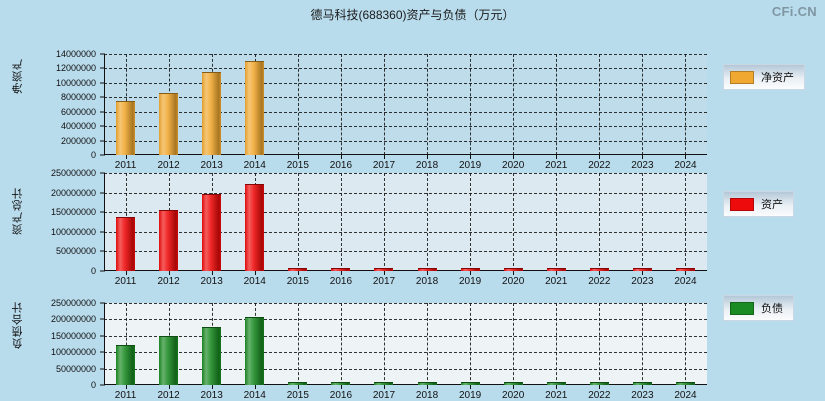 This screenshot has width=825, height=401. Describe the element at coordinates (384, 383) in the screenshot. I see `bar-2017` at that location.